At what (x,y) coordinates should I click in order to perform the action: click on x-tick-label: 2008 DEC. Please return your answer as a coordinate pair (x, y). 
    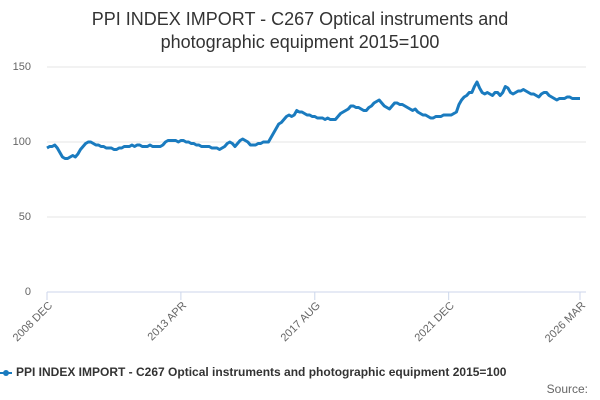
    Looking at the image, I should click on (33, 322).